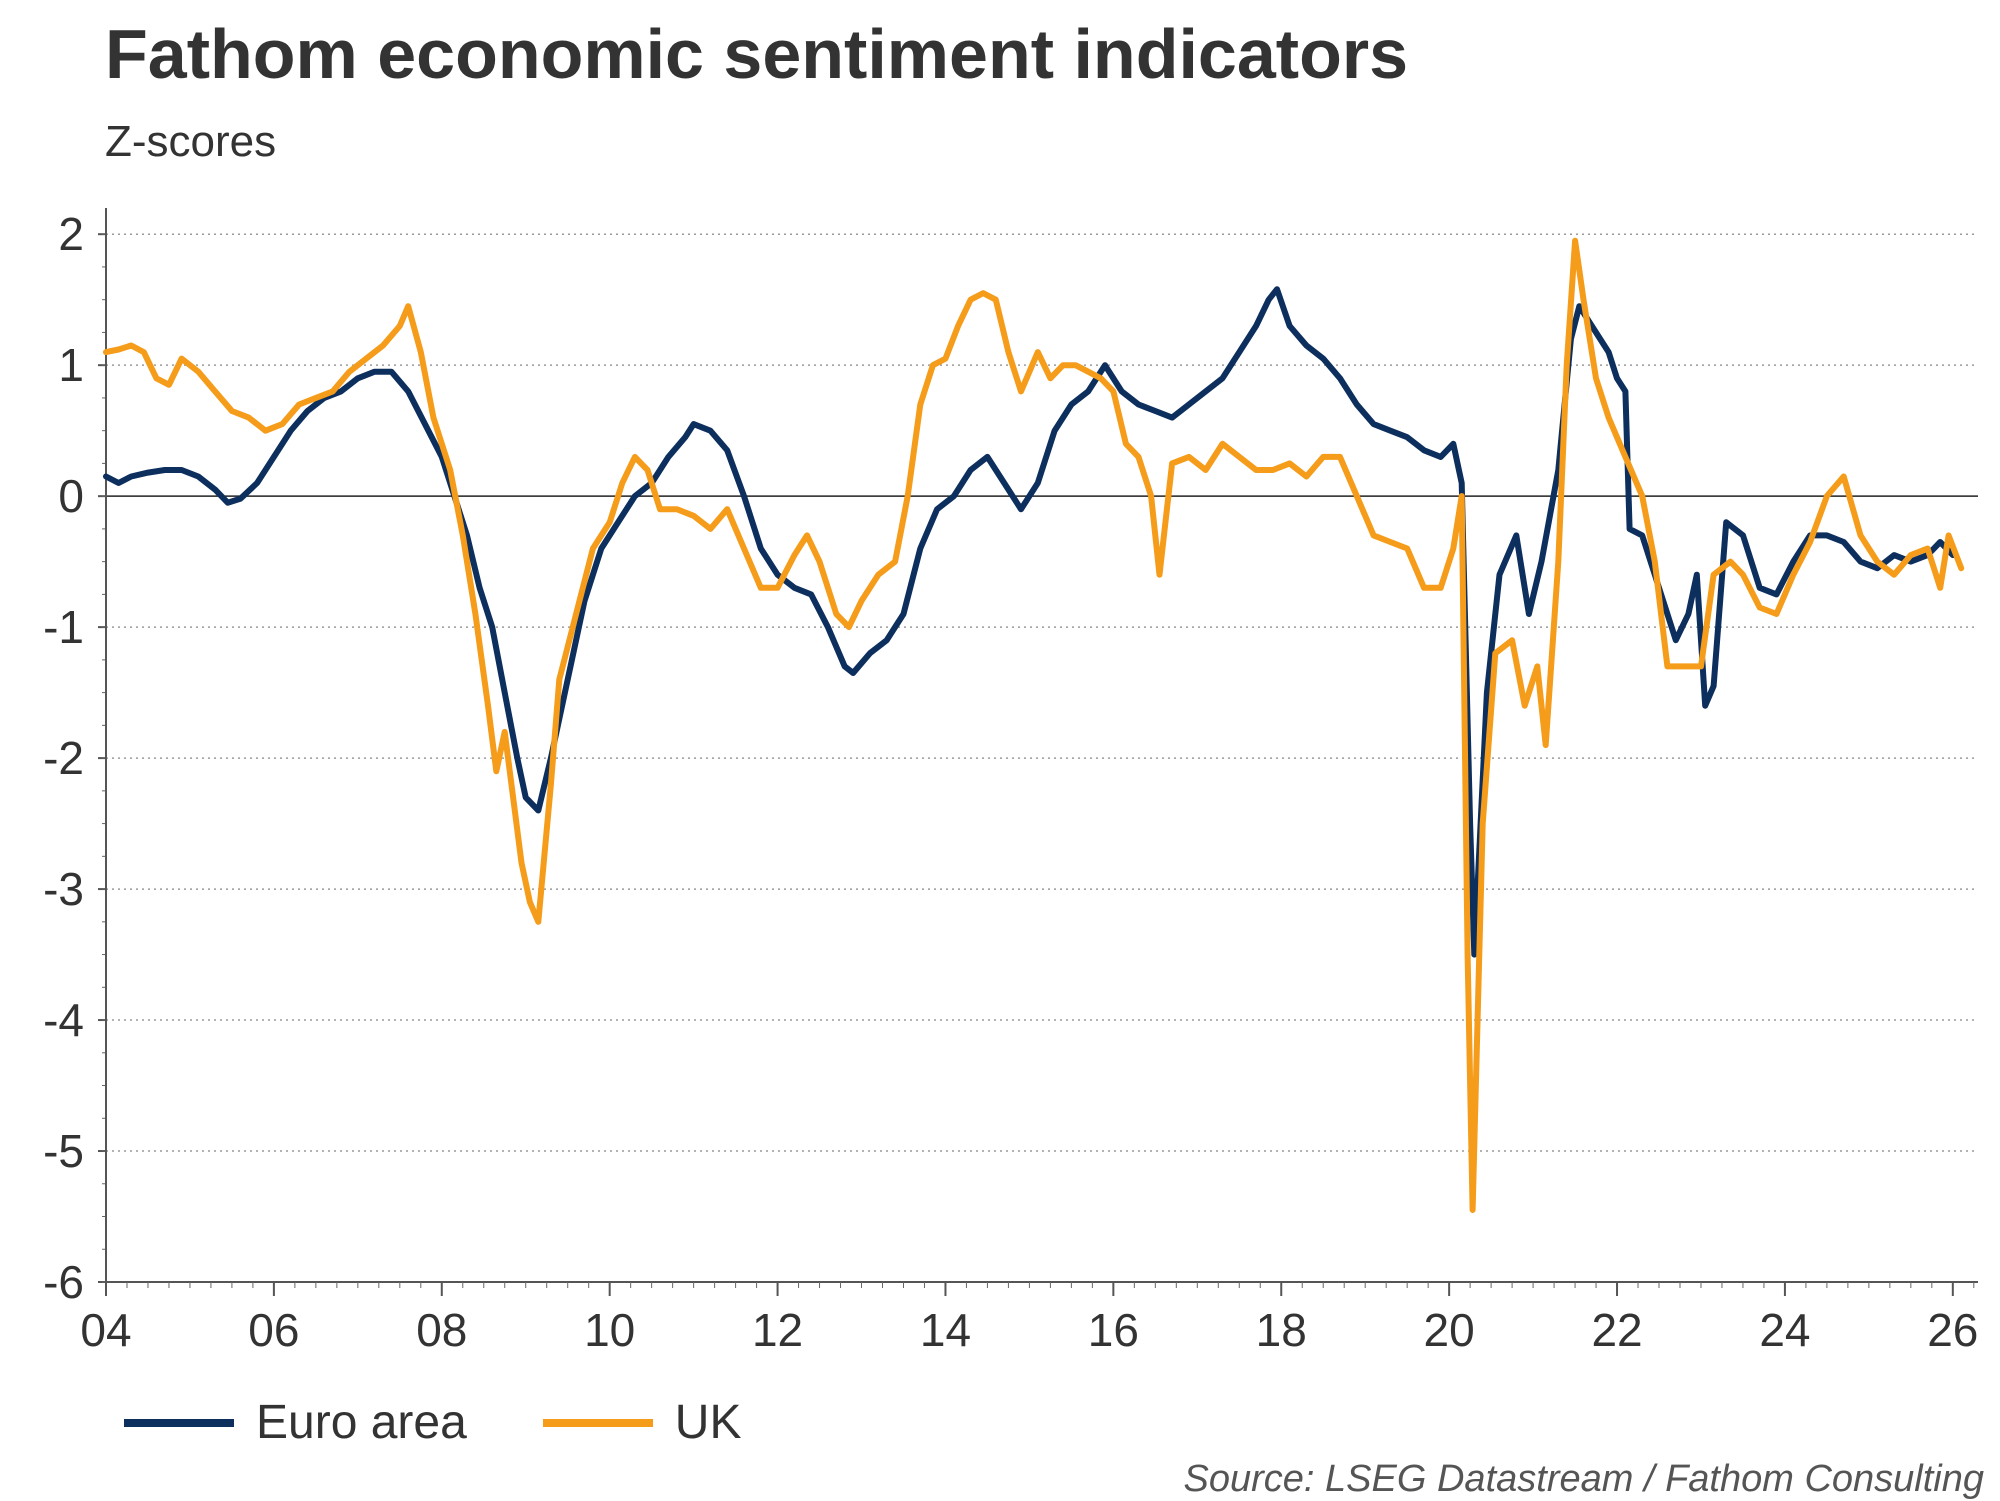 The width and height of the screenshot is (2000, 1501). I want to click on x-tick-label: 06, so click(273, 1330).